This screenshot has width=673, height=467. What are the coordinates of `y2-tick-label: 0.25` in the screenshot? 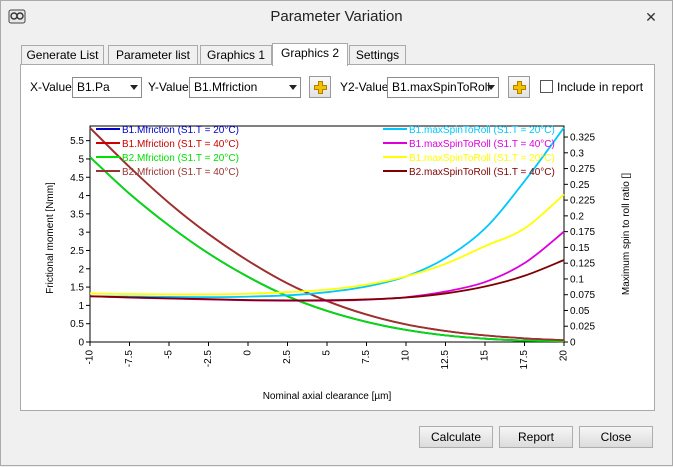 It's located at (580, 185).